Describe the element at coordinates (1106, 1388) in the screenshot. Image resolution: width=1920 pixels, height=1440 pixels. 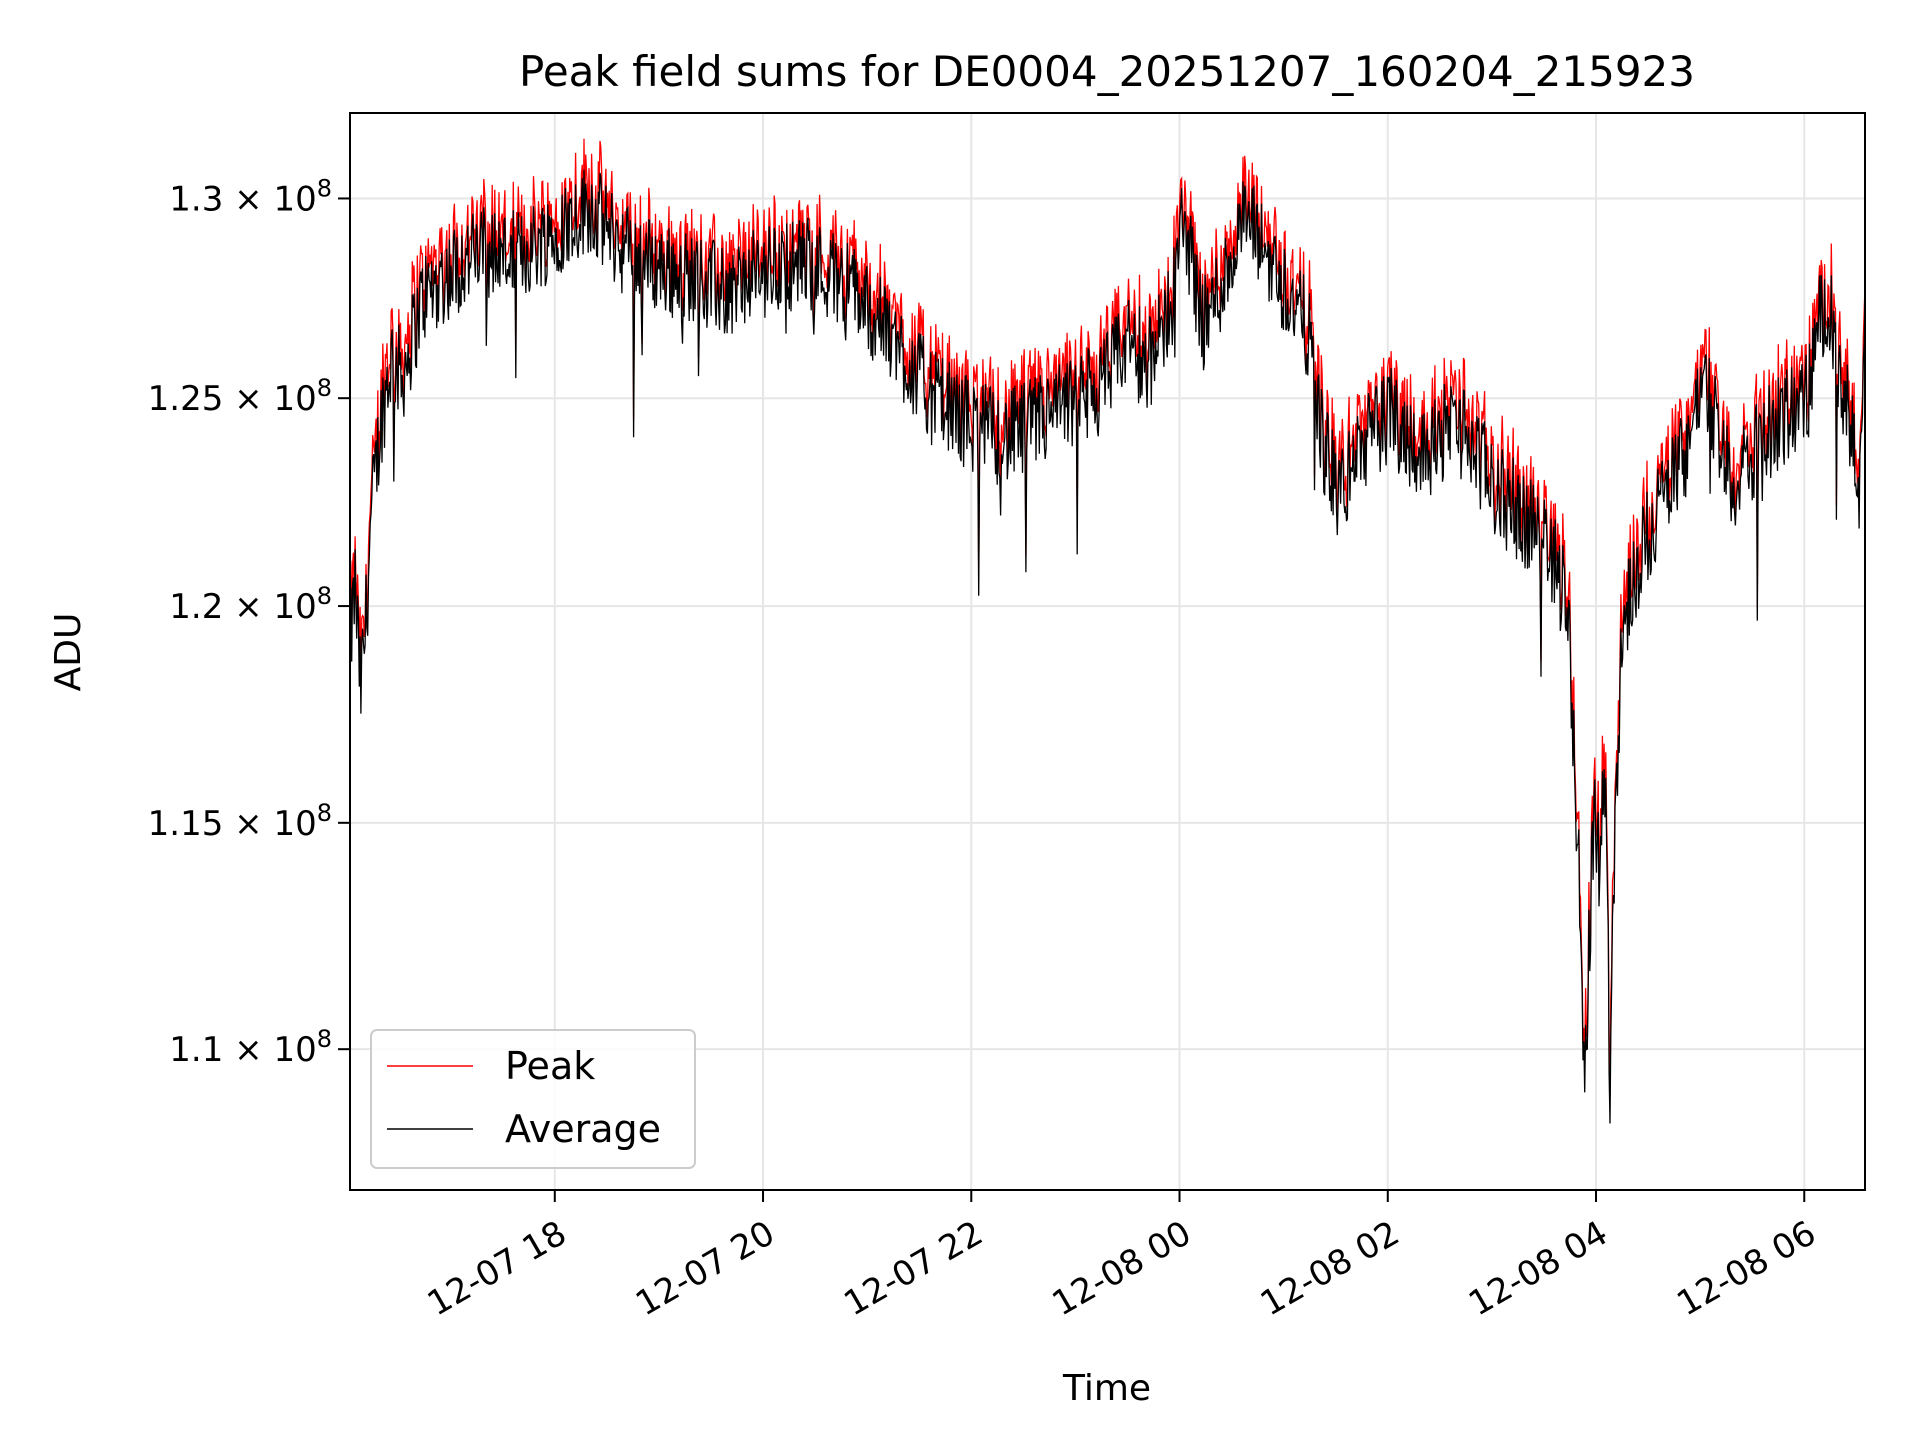
I see `x-axis-label: Time` at that location.